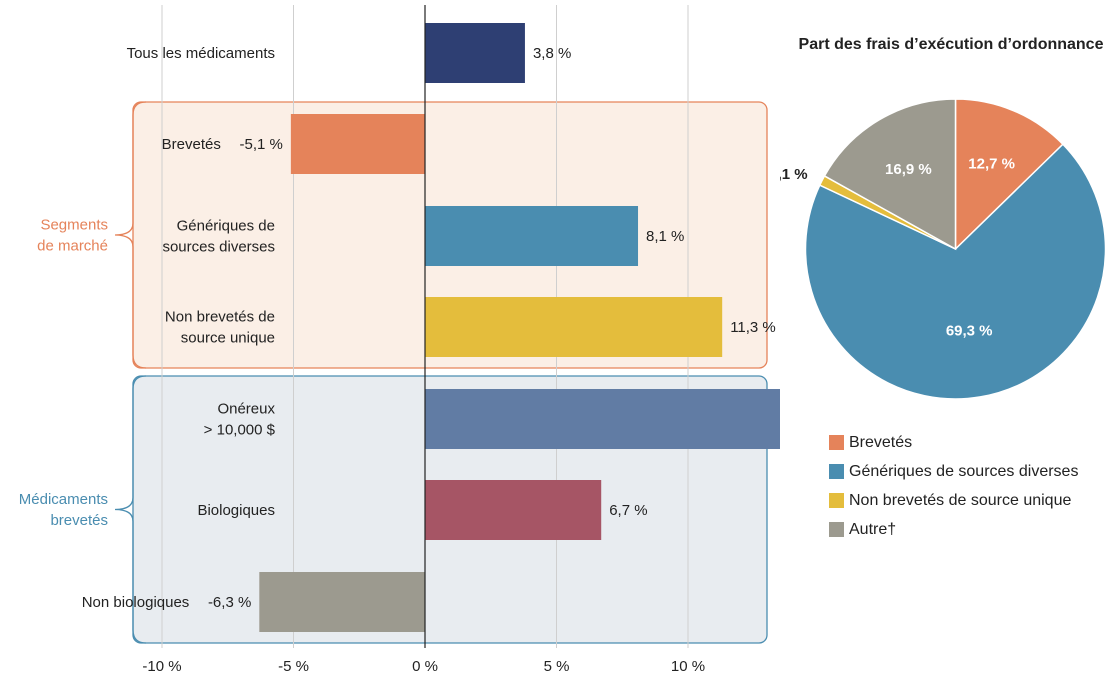  What do you see at coordinates (969, 330) in the screenshot?
I see `pie-slice-label: 69,3 %` at bounding box center [969, 330].